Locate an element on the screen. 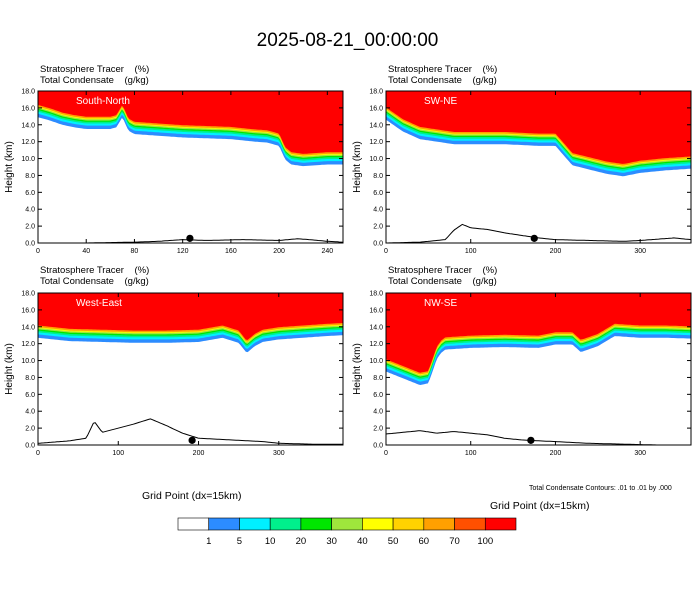 This screenshot has width=695, height=612. colorbar-label: 100 is located at coordinates (485, 541).